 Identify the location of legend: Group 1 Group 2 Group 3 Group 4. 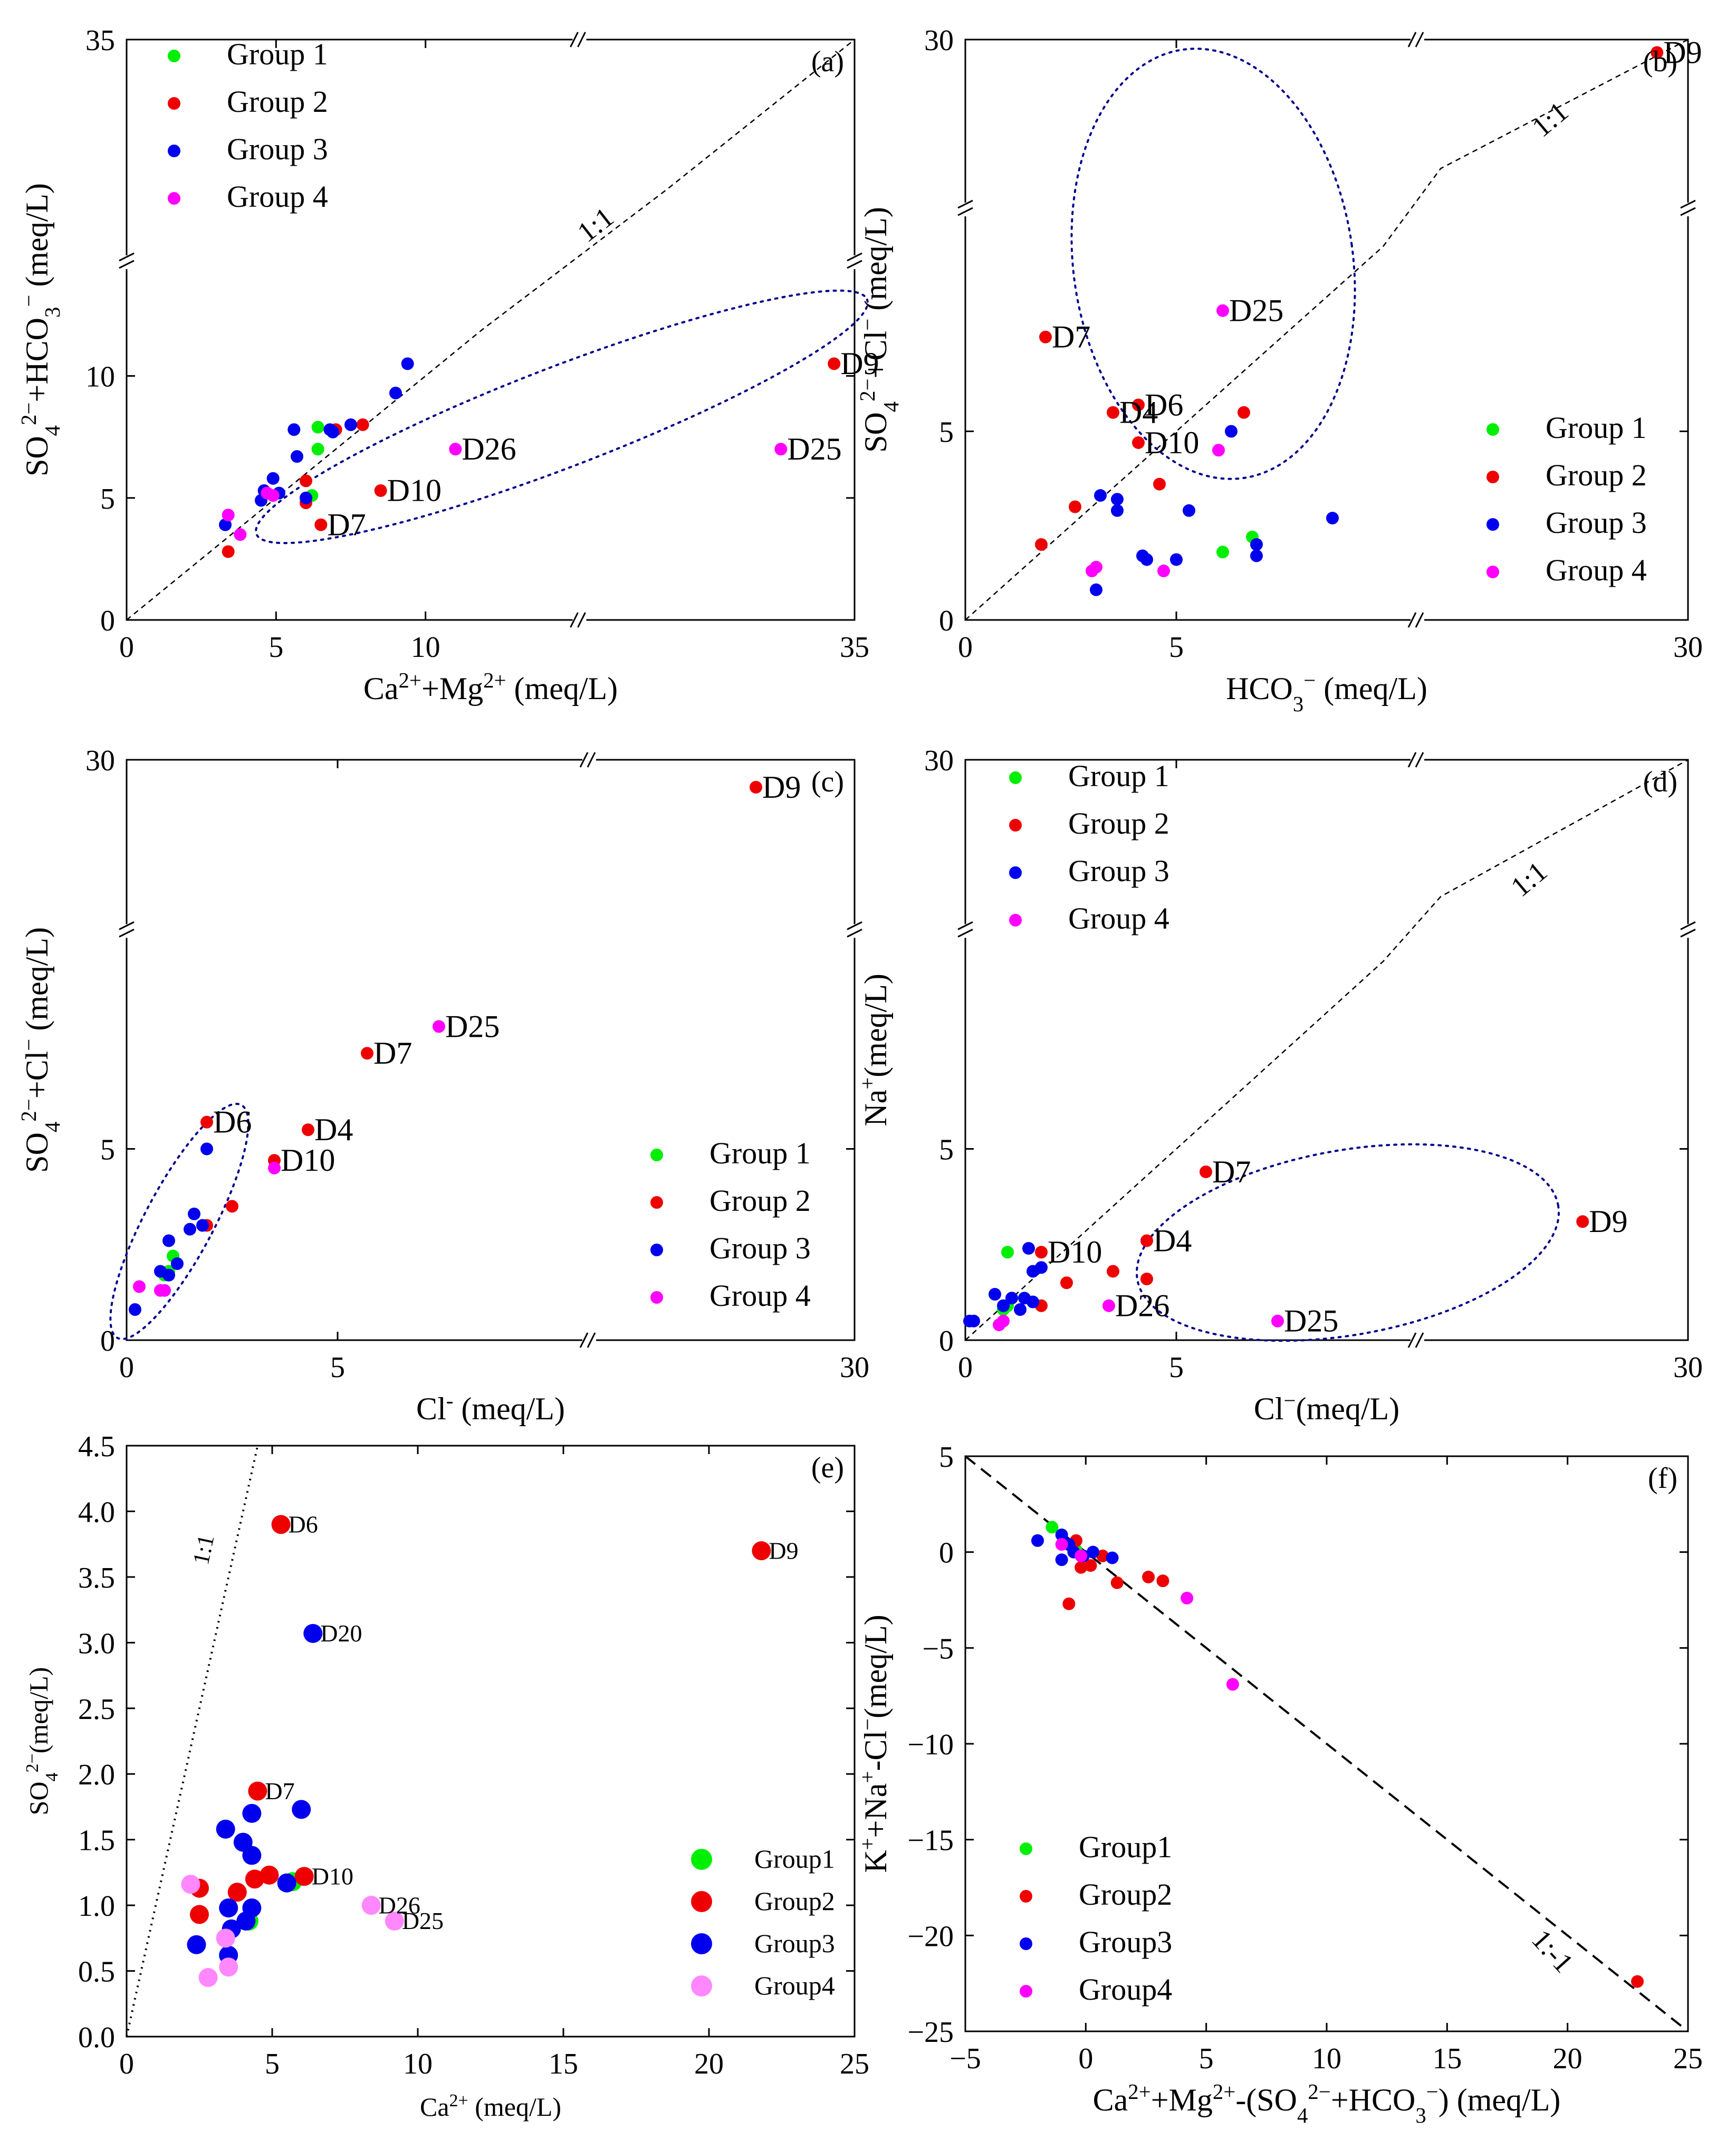
(248, 125).